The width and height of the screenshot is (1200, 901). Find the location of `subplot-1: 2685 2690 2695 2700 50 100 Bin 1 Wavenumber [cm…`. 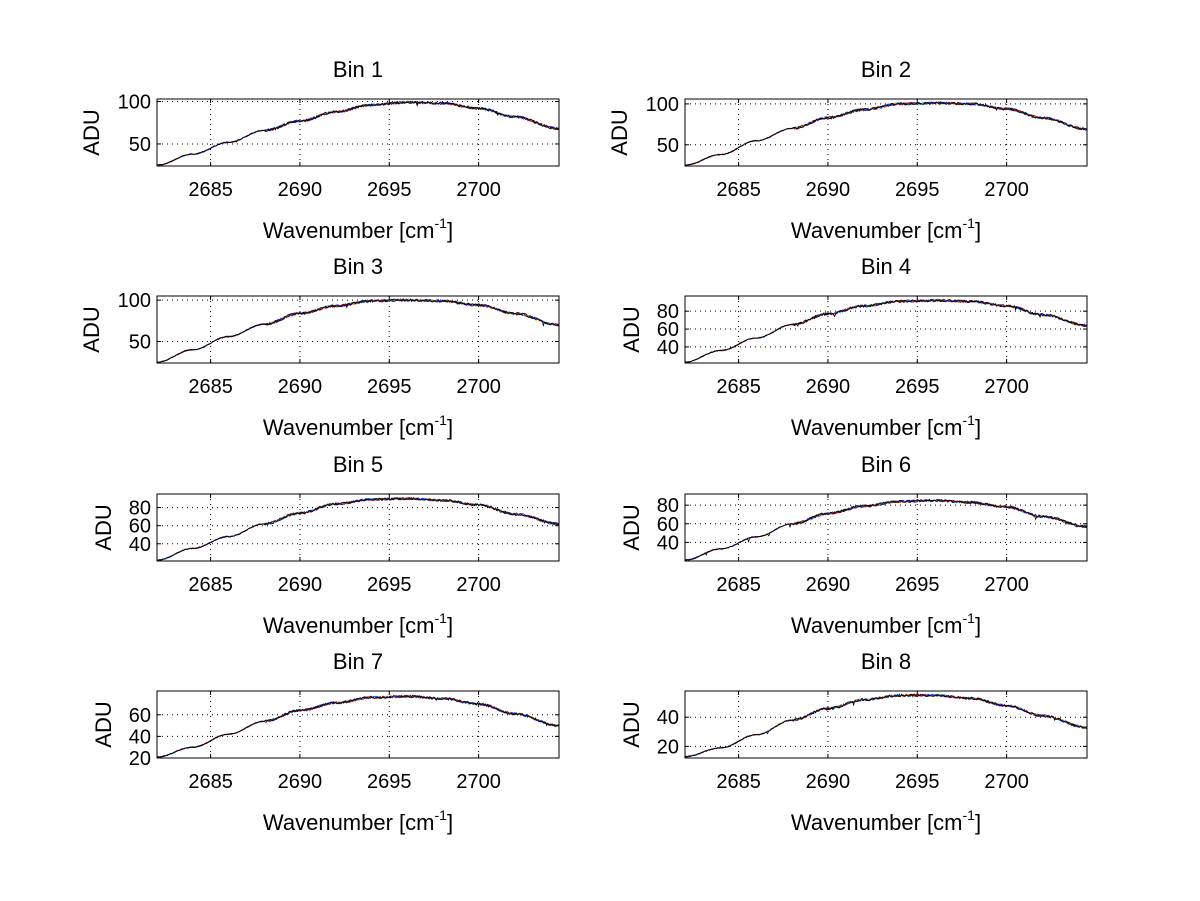

subplot-1: 2685 2690 2695 2700 50 100 Bin 1 Wavenumber [cm… is located at coordinates (319, 150).